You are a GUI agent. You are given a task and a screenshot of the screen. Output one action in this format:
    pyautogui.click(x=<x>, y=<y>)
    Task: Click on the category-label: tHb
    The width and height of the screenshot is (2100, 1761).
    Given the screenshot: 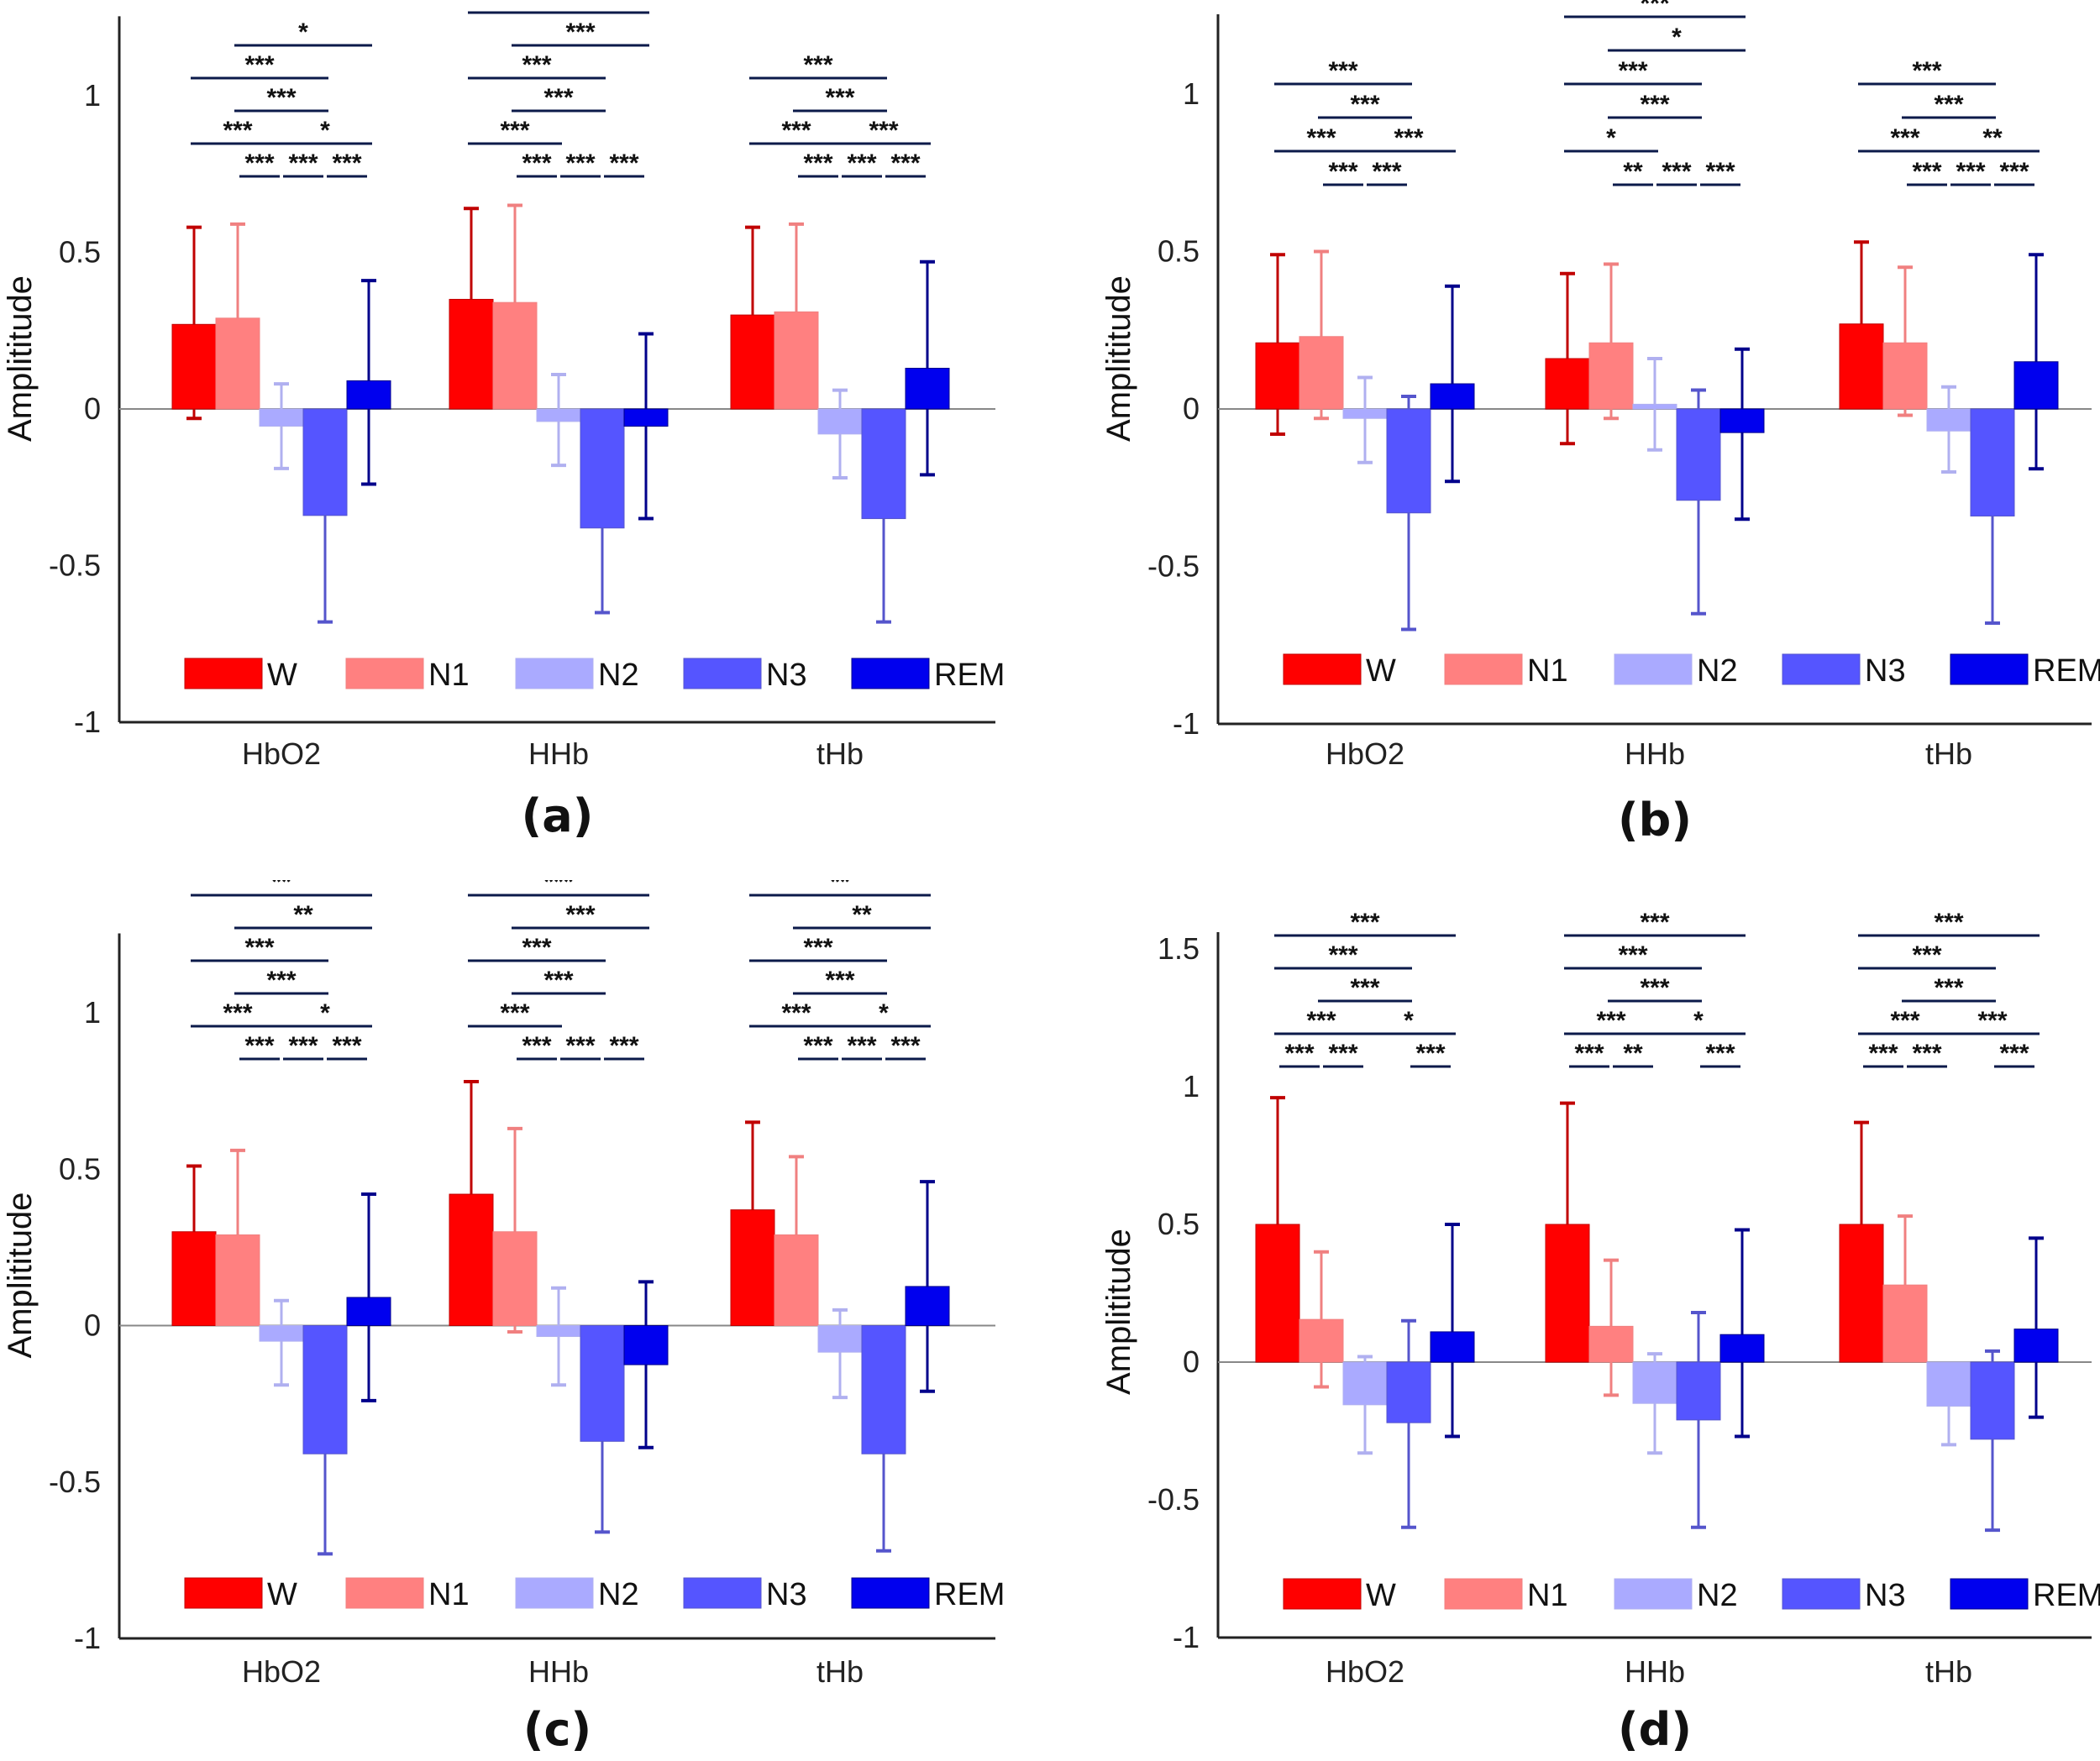 What is the action you would take?
    pyautogui.click(x=1948, y=1671)
    